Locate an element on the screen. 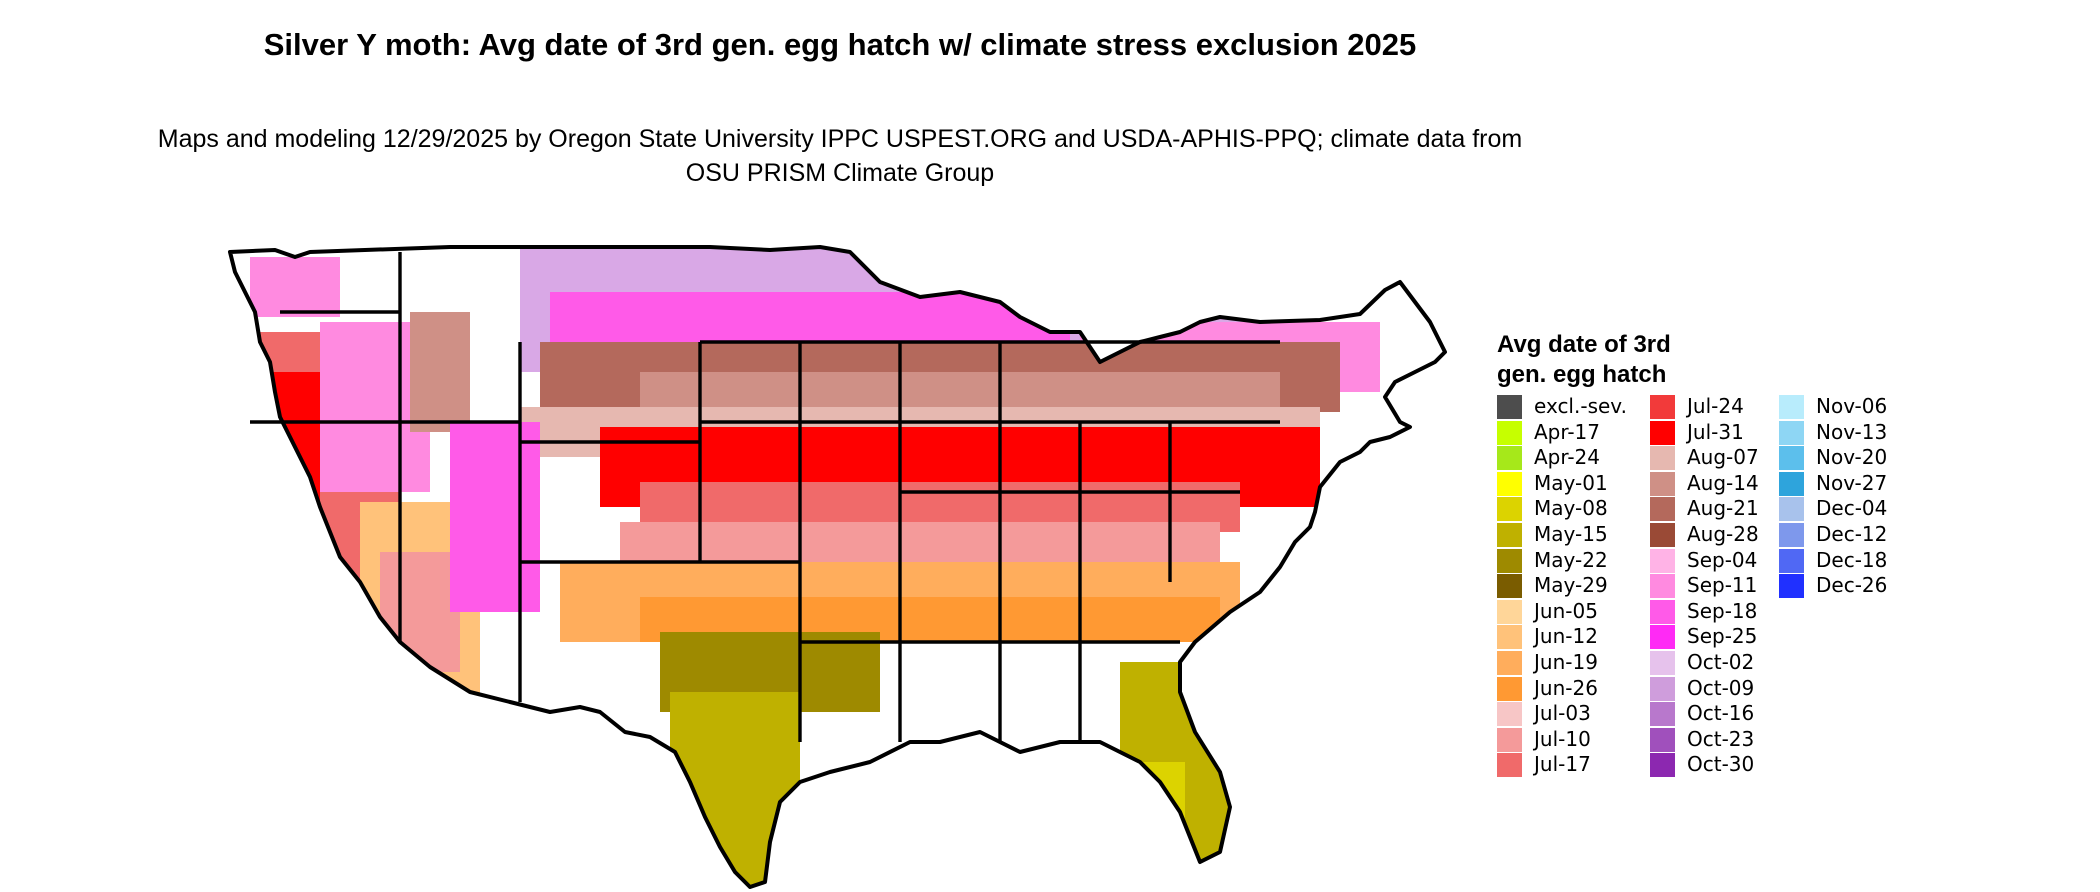  legend-label: Dec-04 is located at coordinates (1852, 508).